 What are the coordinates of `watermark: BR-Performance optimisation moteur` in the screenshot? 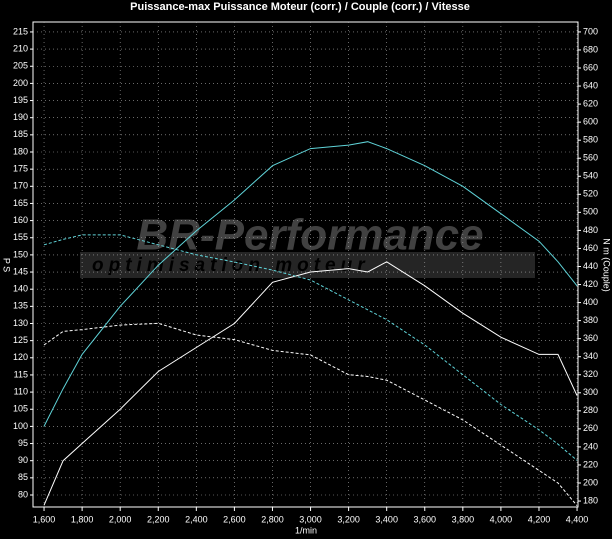 It's located at (307, 244).